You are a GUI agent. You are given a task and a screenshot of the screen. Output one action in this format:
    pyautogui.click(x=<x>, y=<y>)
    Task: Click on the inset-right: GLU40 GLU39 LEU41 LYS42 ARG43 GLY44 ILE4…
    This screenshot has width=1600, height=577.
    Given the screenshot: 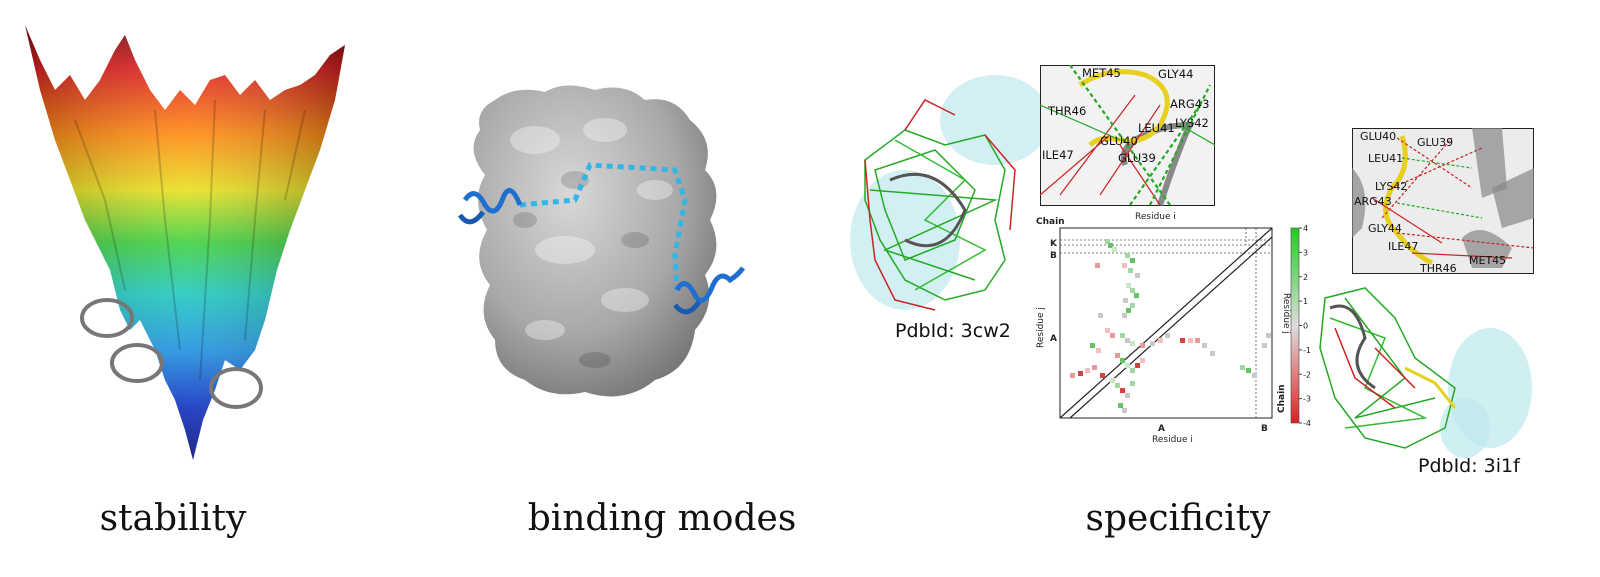 What is the action you would take?
    pyautogui.click(x=1443, y=201)
    